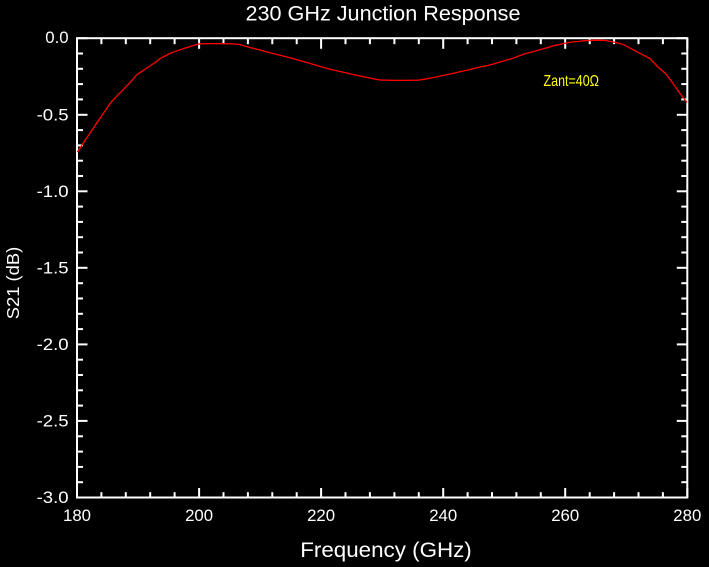 Image resolution: width=709 pixels, height=567 pixels. What do you see at coordinates (199, 515) in the screenshot?
I see `svg-text: 200` at bounding box center [199, 515].